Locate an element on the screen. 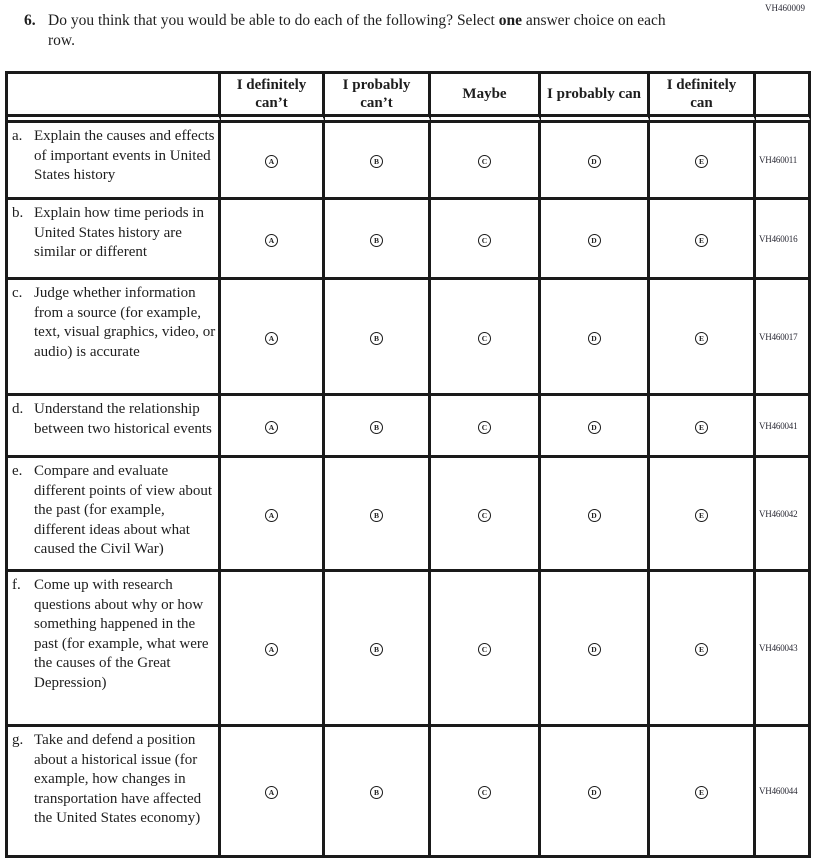  col-header-definitely-can: I definitely can is located at coordinates (703, 98).